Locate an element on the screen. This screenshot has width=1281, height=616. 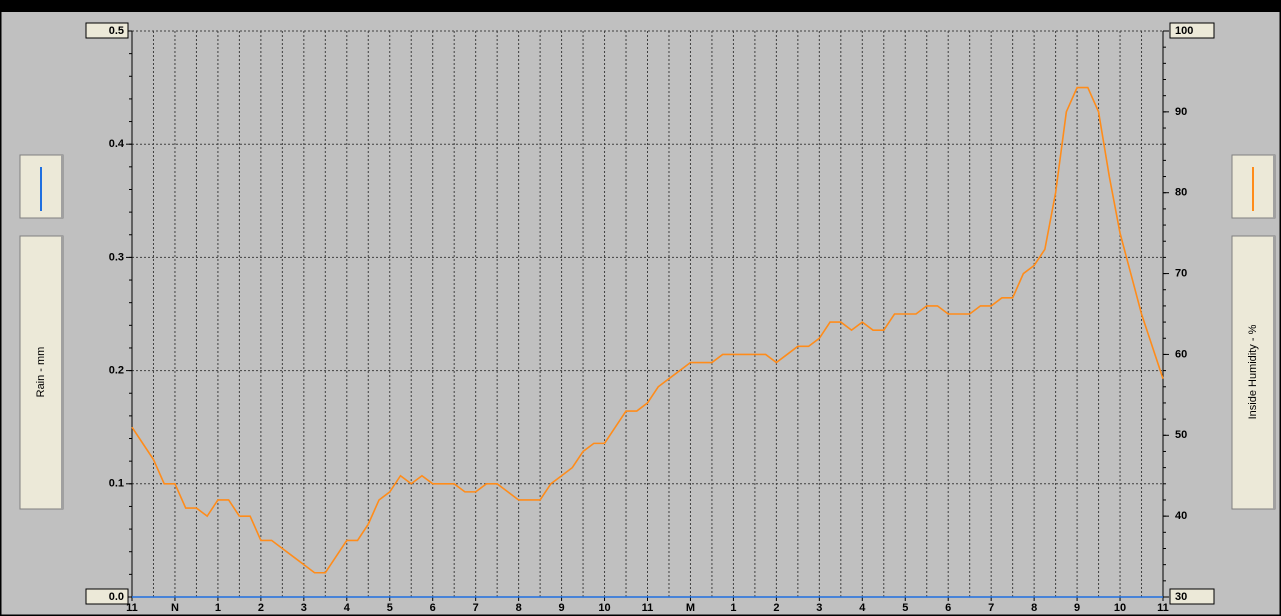
x-tick-label: N is located at coordinates (175, 608).